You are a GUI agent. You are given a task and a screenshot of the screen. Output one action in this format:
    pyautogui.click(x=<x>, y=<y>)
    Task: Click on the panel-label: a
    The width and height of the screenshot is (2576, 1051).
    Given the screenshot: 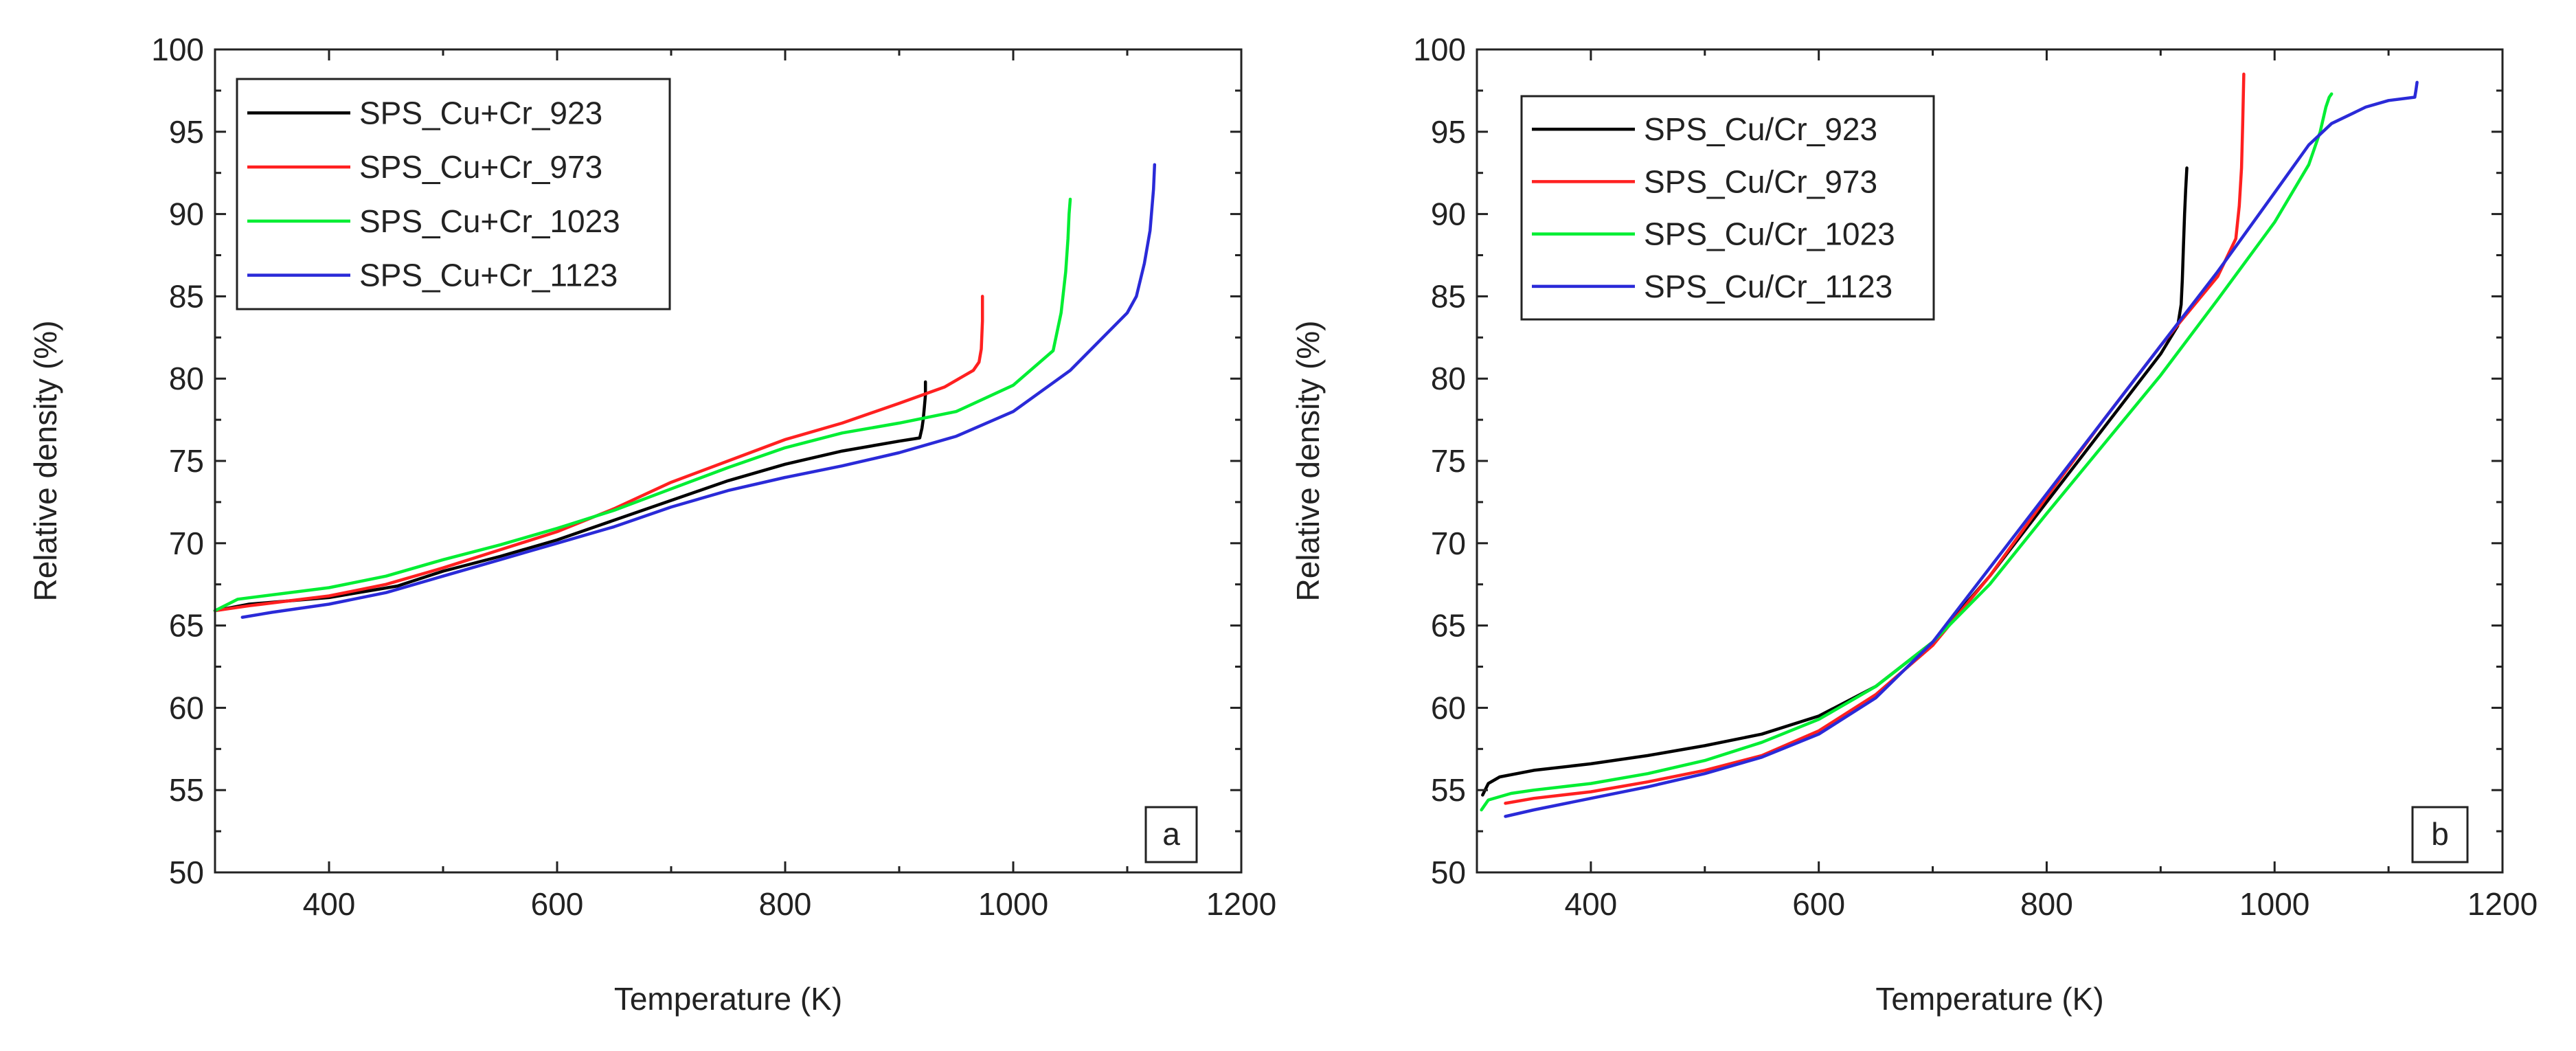 What is the action you would take?
    pyautogui.click(x=1171, y=834)
    